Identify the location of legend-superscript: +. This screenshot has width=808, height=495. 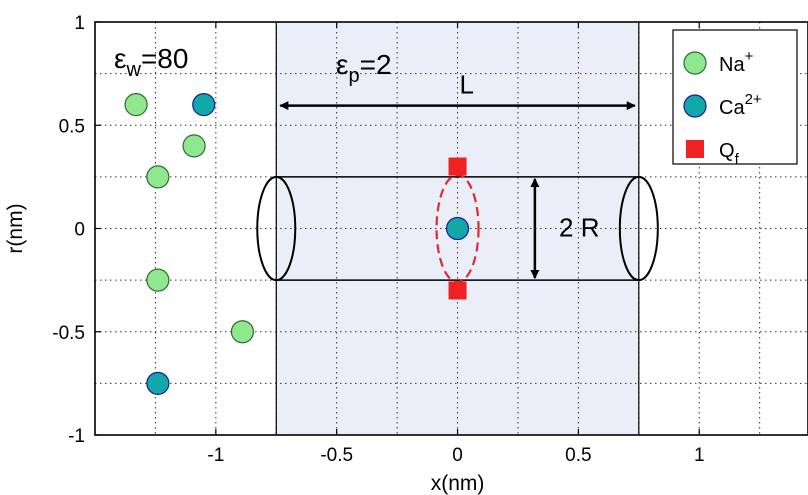
(749, 56).